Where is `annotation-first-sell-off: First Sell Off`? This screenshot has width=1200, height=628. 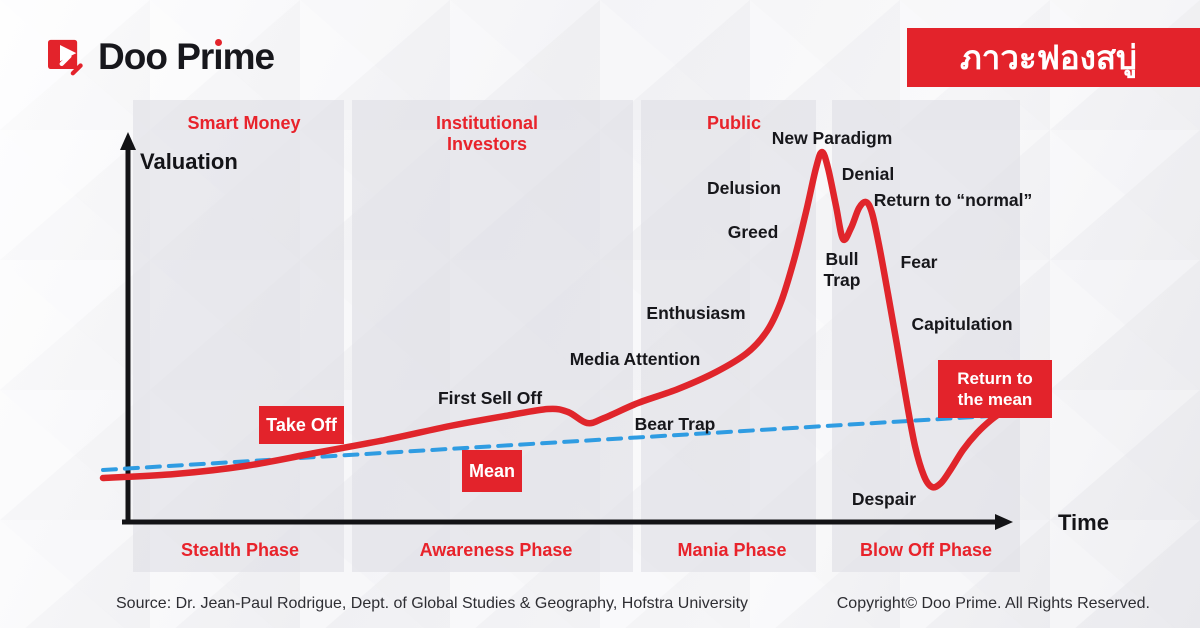 annotation-first-sell-off: First Sell Off is located at coordinates (490, 398).